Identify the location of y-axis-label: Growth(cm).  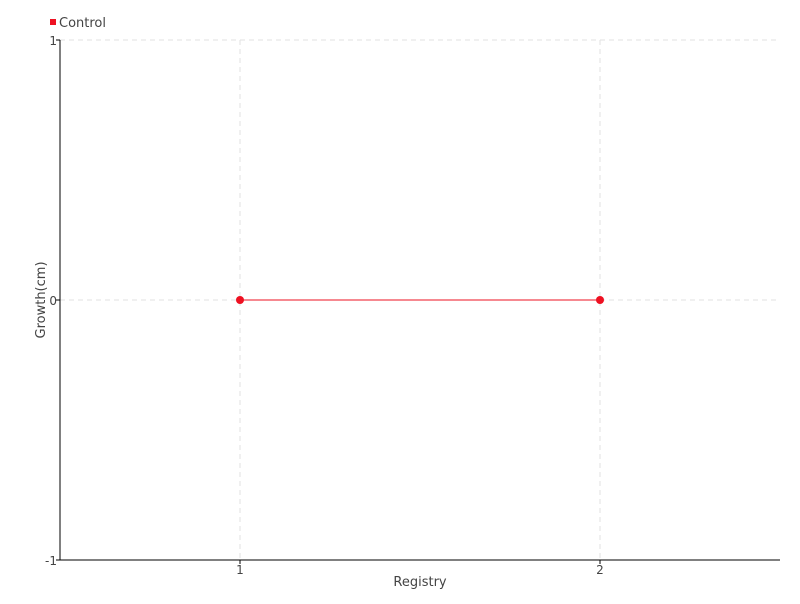
(41, 299).